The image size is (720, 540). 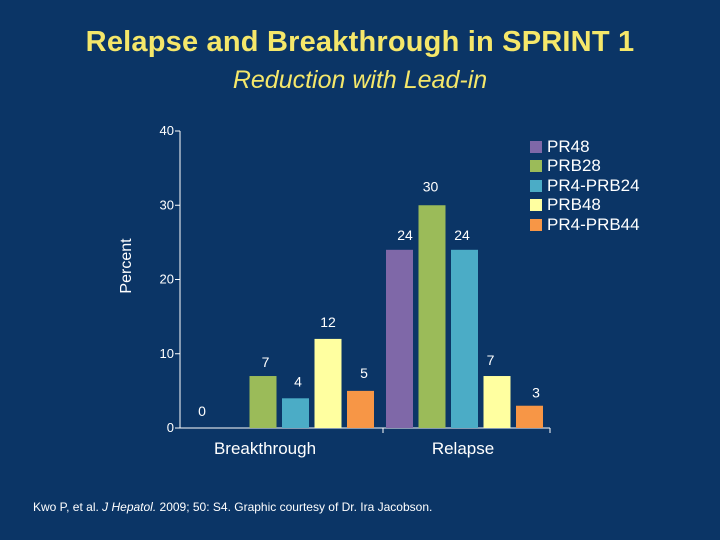 What do you see at coordinates (170, 427) in the screenshot?
I see `y-tick-label: 0` at bounding box center [170, 427].